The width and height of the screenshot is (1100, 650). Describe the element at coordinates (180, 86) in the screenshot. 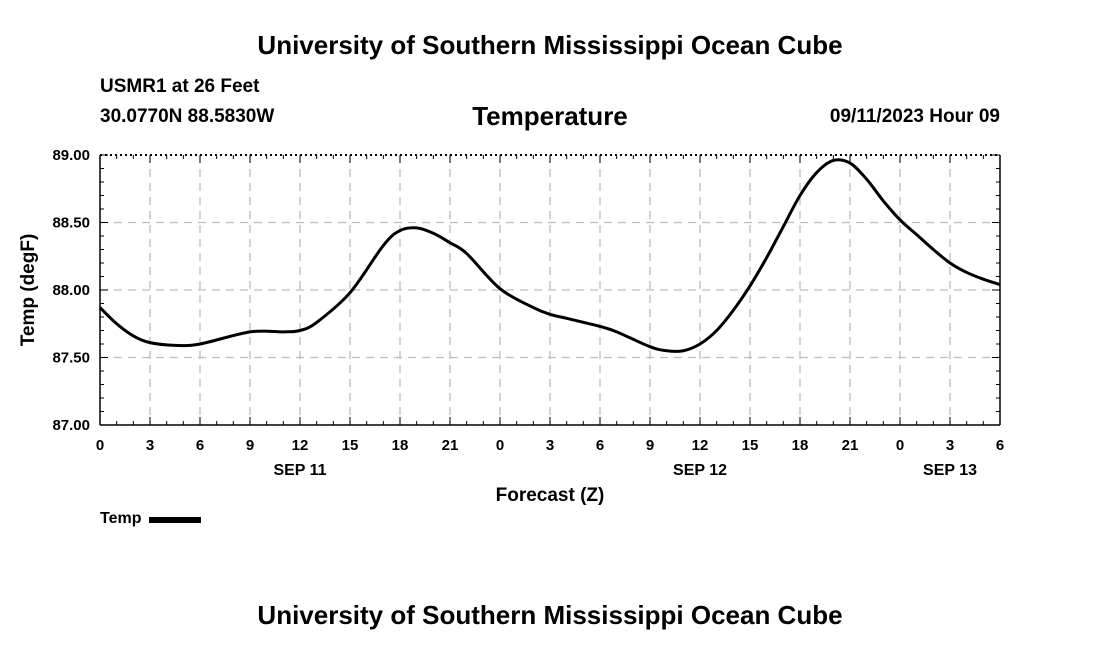

I see `station-label: USMR1 at 26 Feet` at that location.